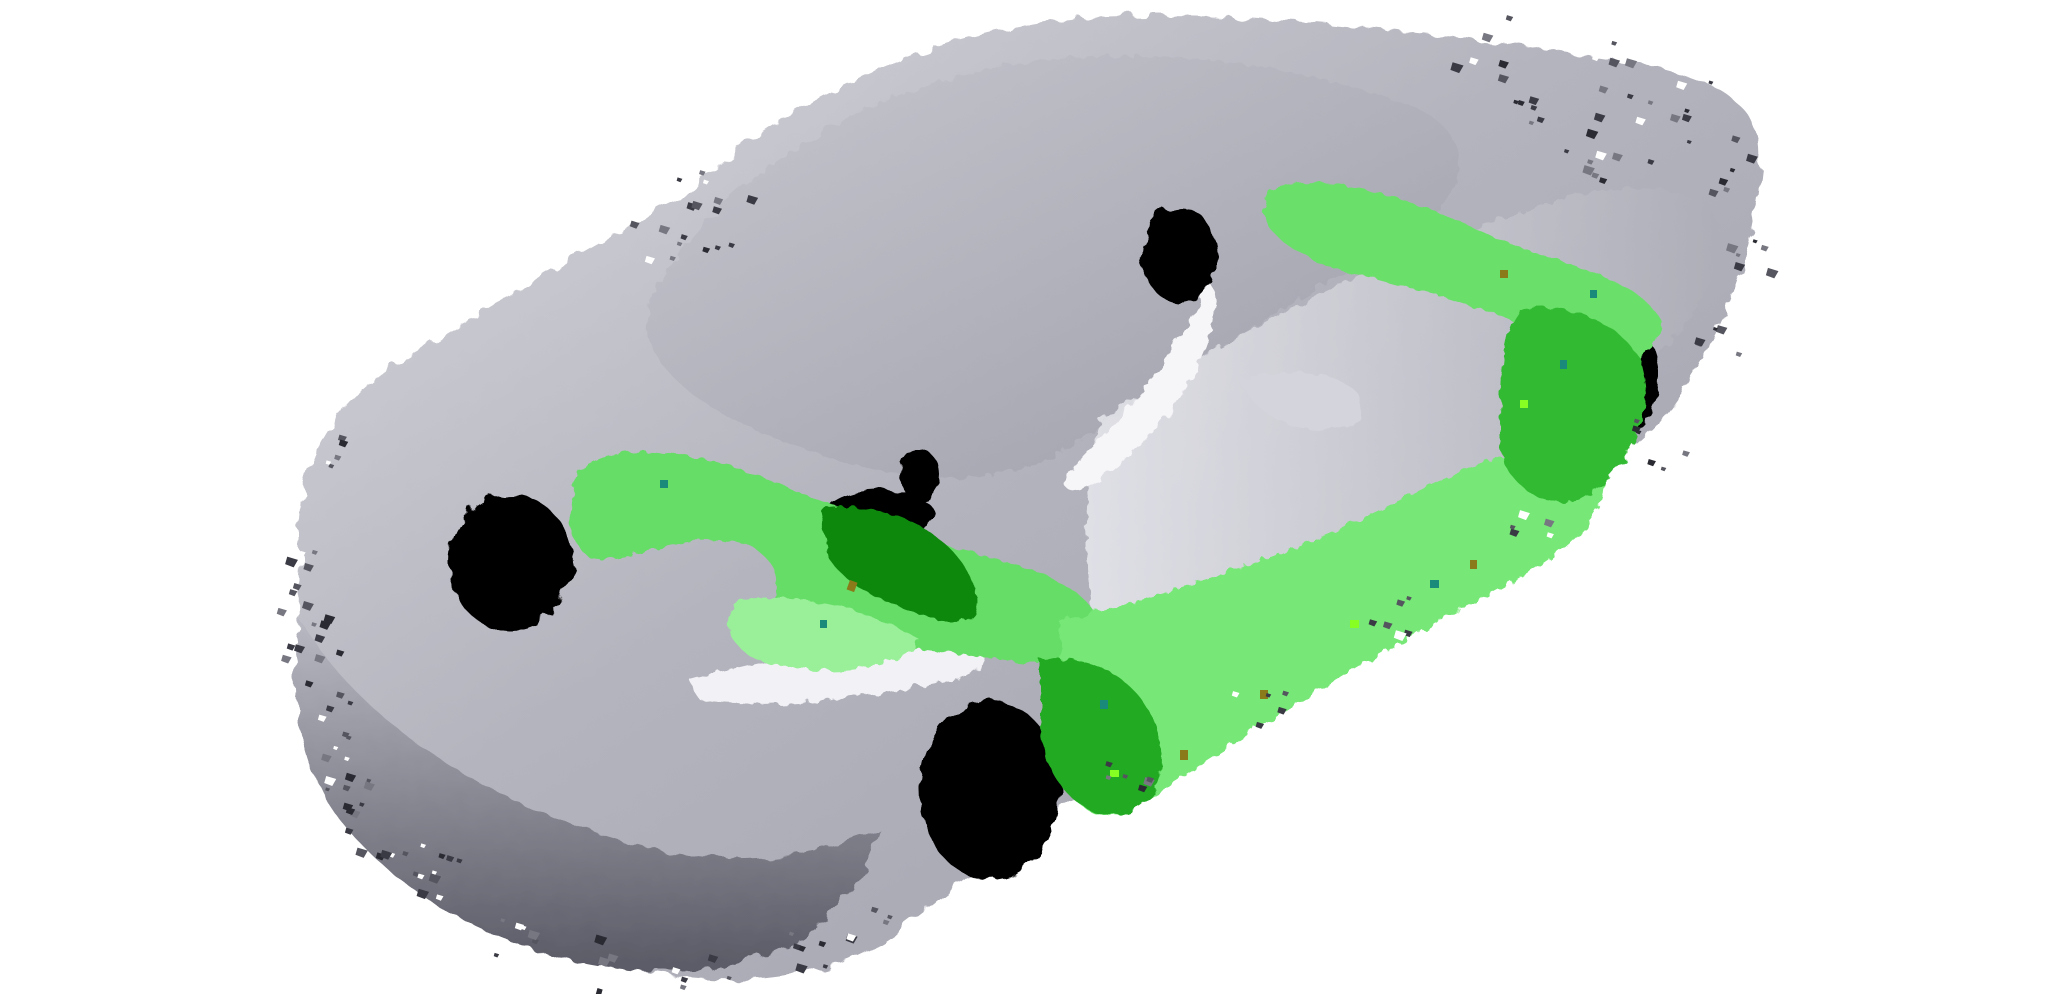 Image resolution: width=2048 pixels, height=994 pixels. What do you see at coordinates (1332, 632) in the screenshot?
I see `green-side-strip` at bounding box center [1332, 632].